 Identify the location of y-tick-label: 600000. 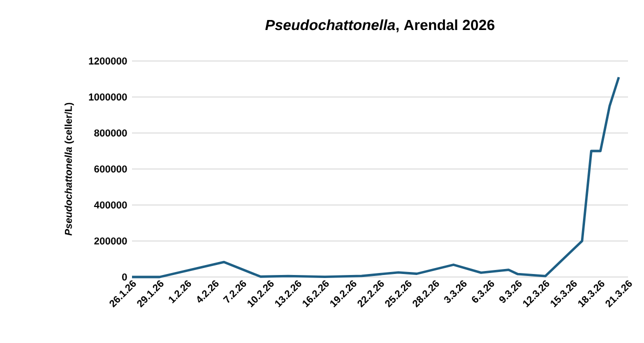
(110, 169).